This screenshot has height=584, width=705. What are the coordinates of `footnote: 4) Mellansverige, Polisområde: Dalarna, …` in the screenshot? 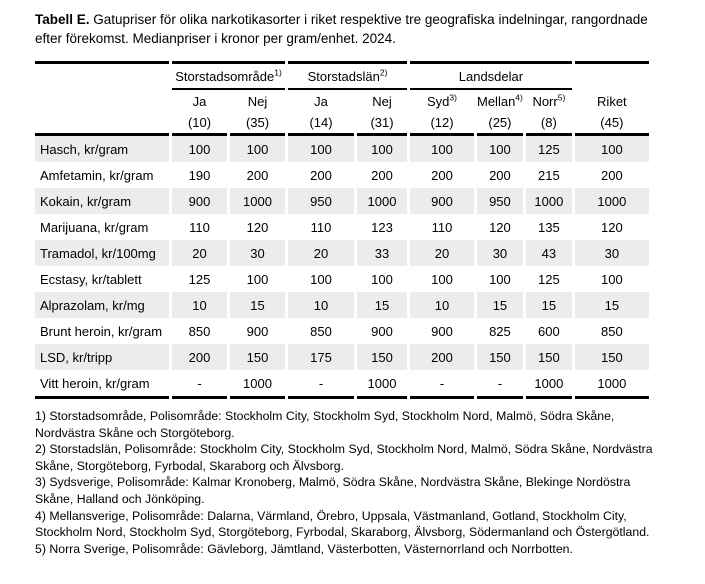 It's located at (342, 524).